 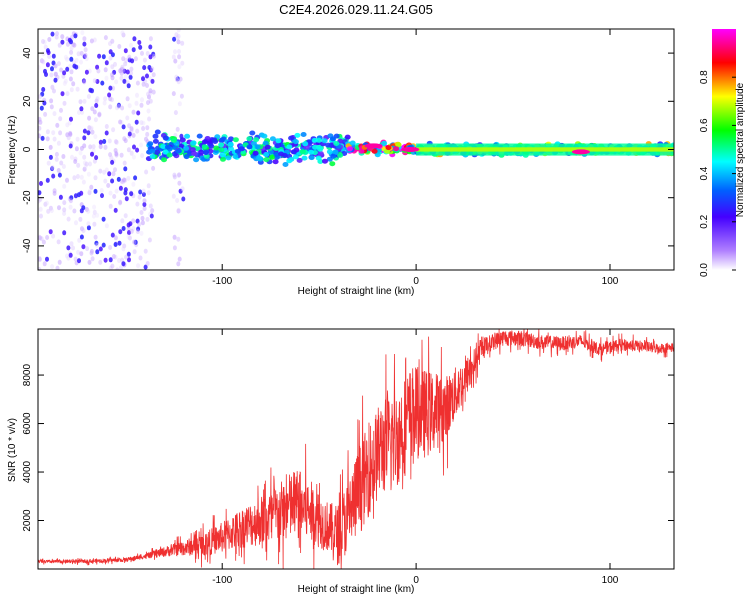 I want to click on spectrogram-y-tick-label: 20, so click(x=27, y=101).